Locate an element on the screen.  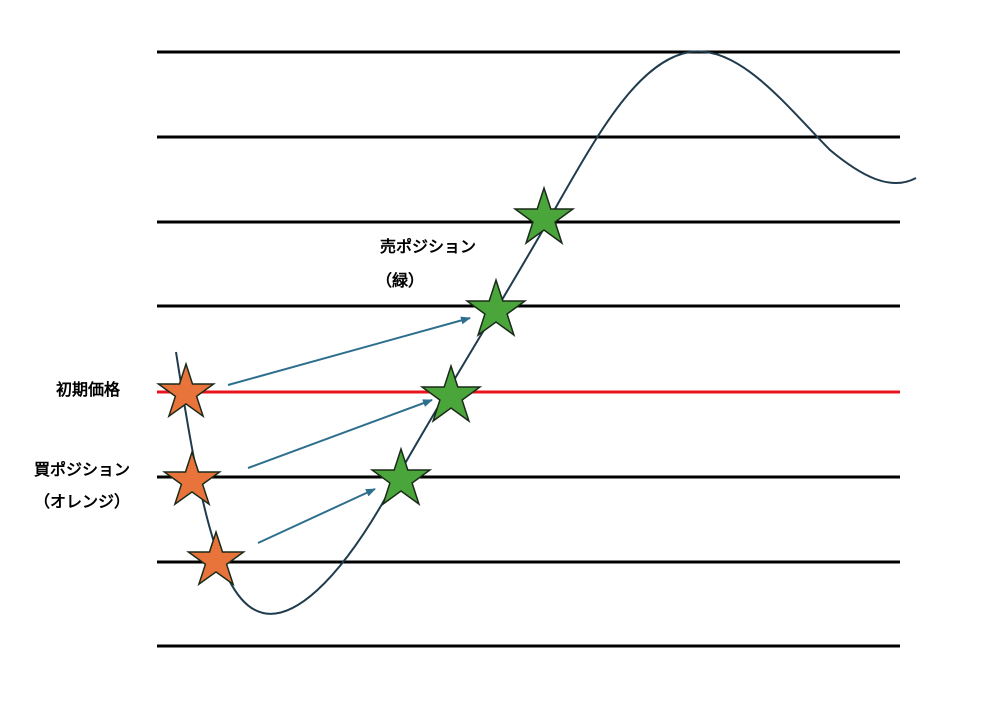
buy-positions is located at coordinates (201, 474).